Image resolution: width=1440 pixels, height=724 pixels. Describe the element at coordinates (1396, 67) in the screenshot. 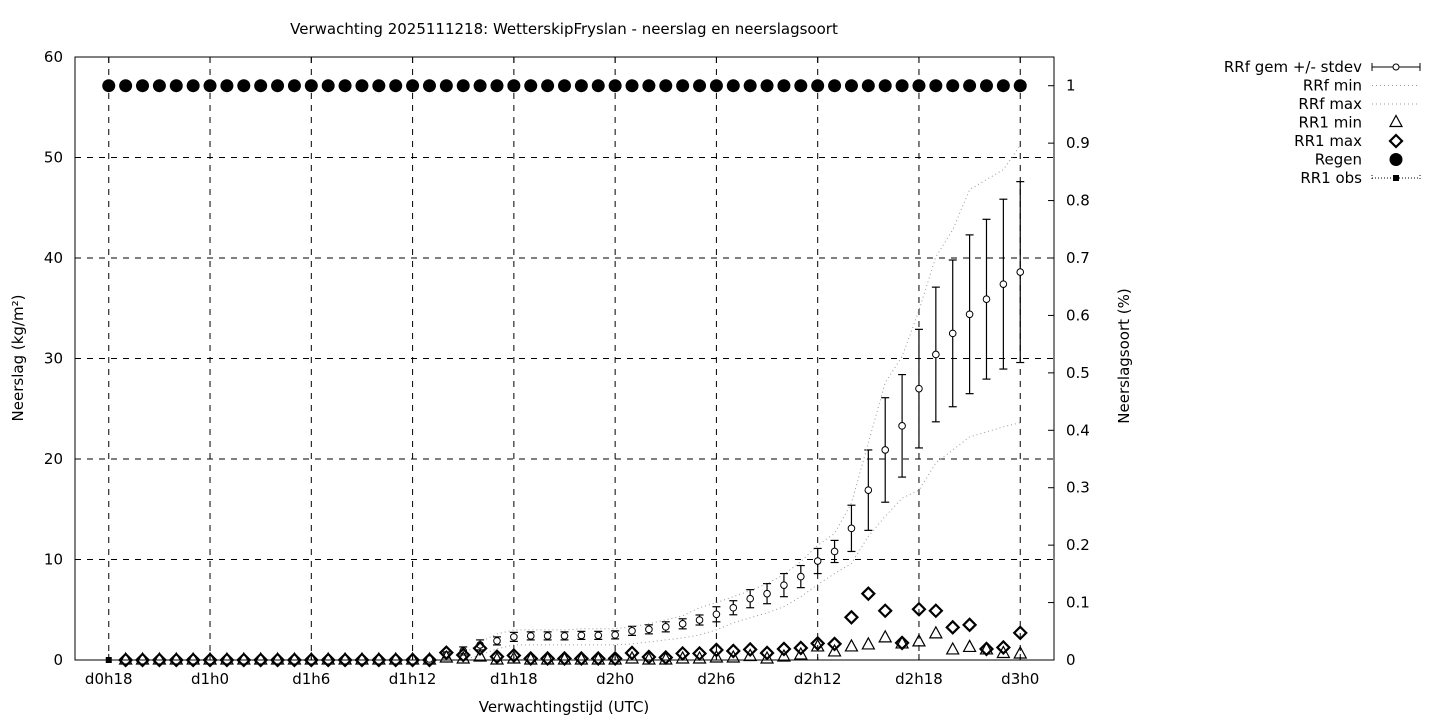

I see `legend-circle-icon` at that location.